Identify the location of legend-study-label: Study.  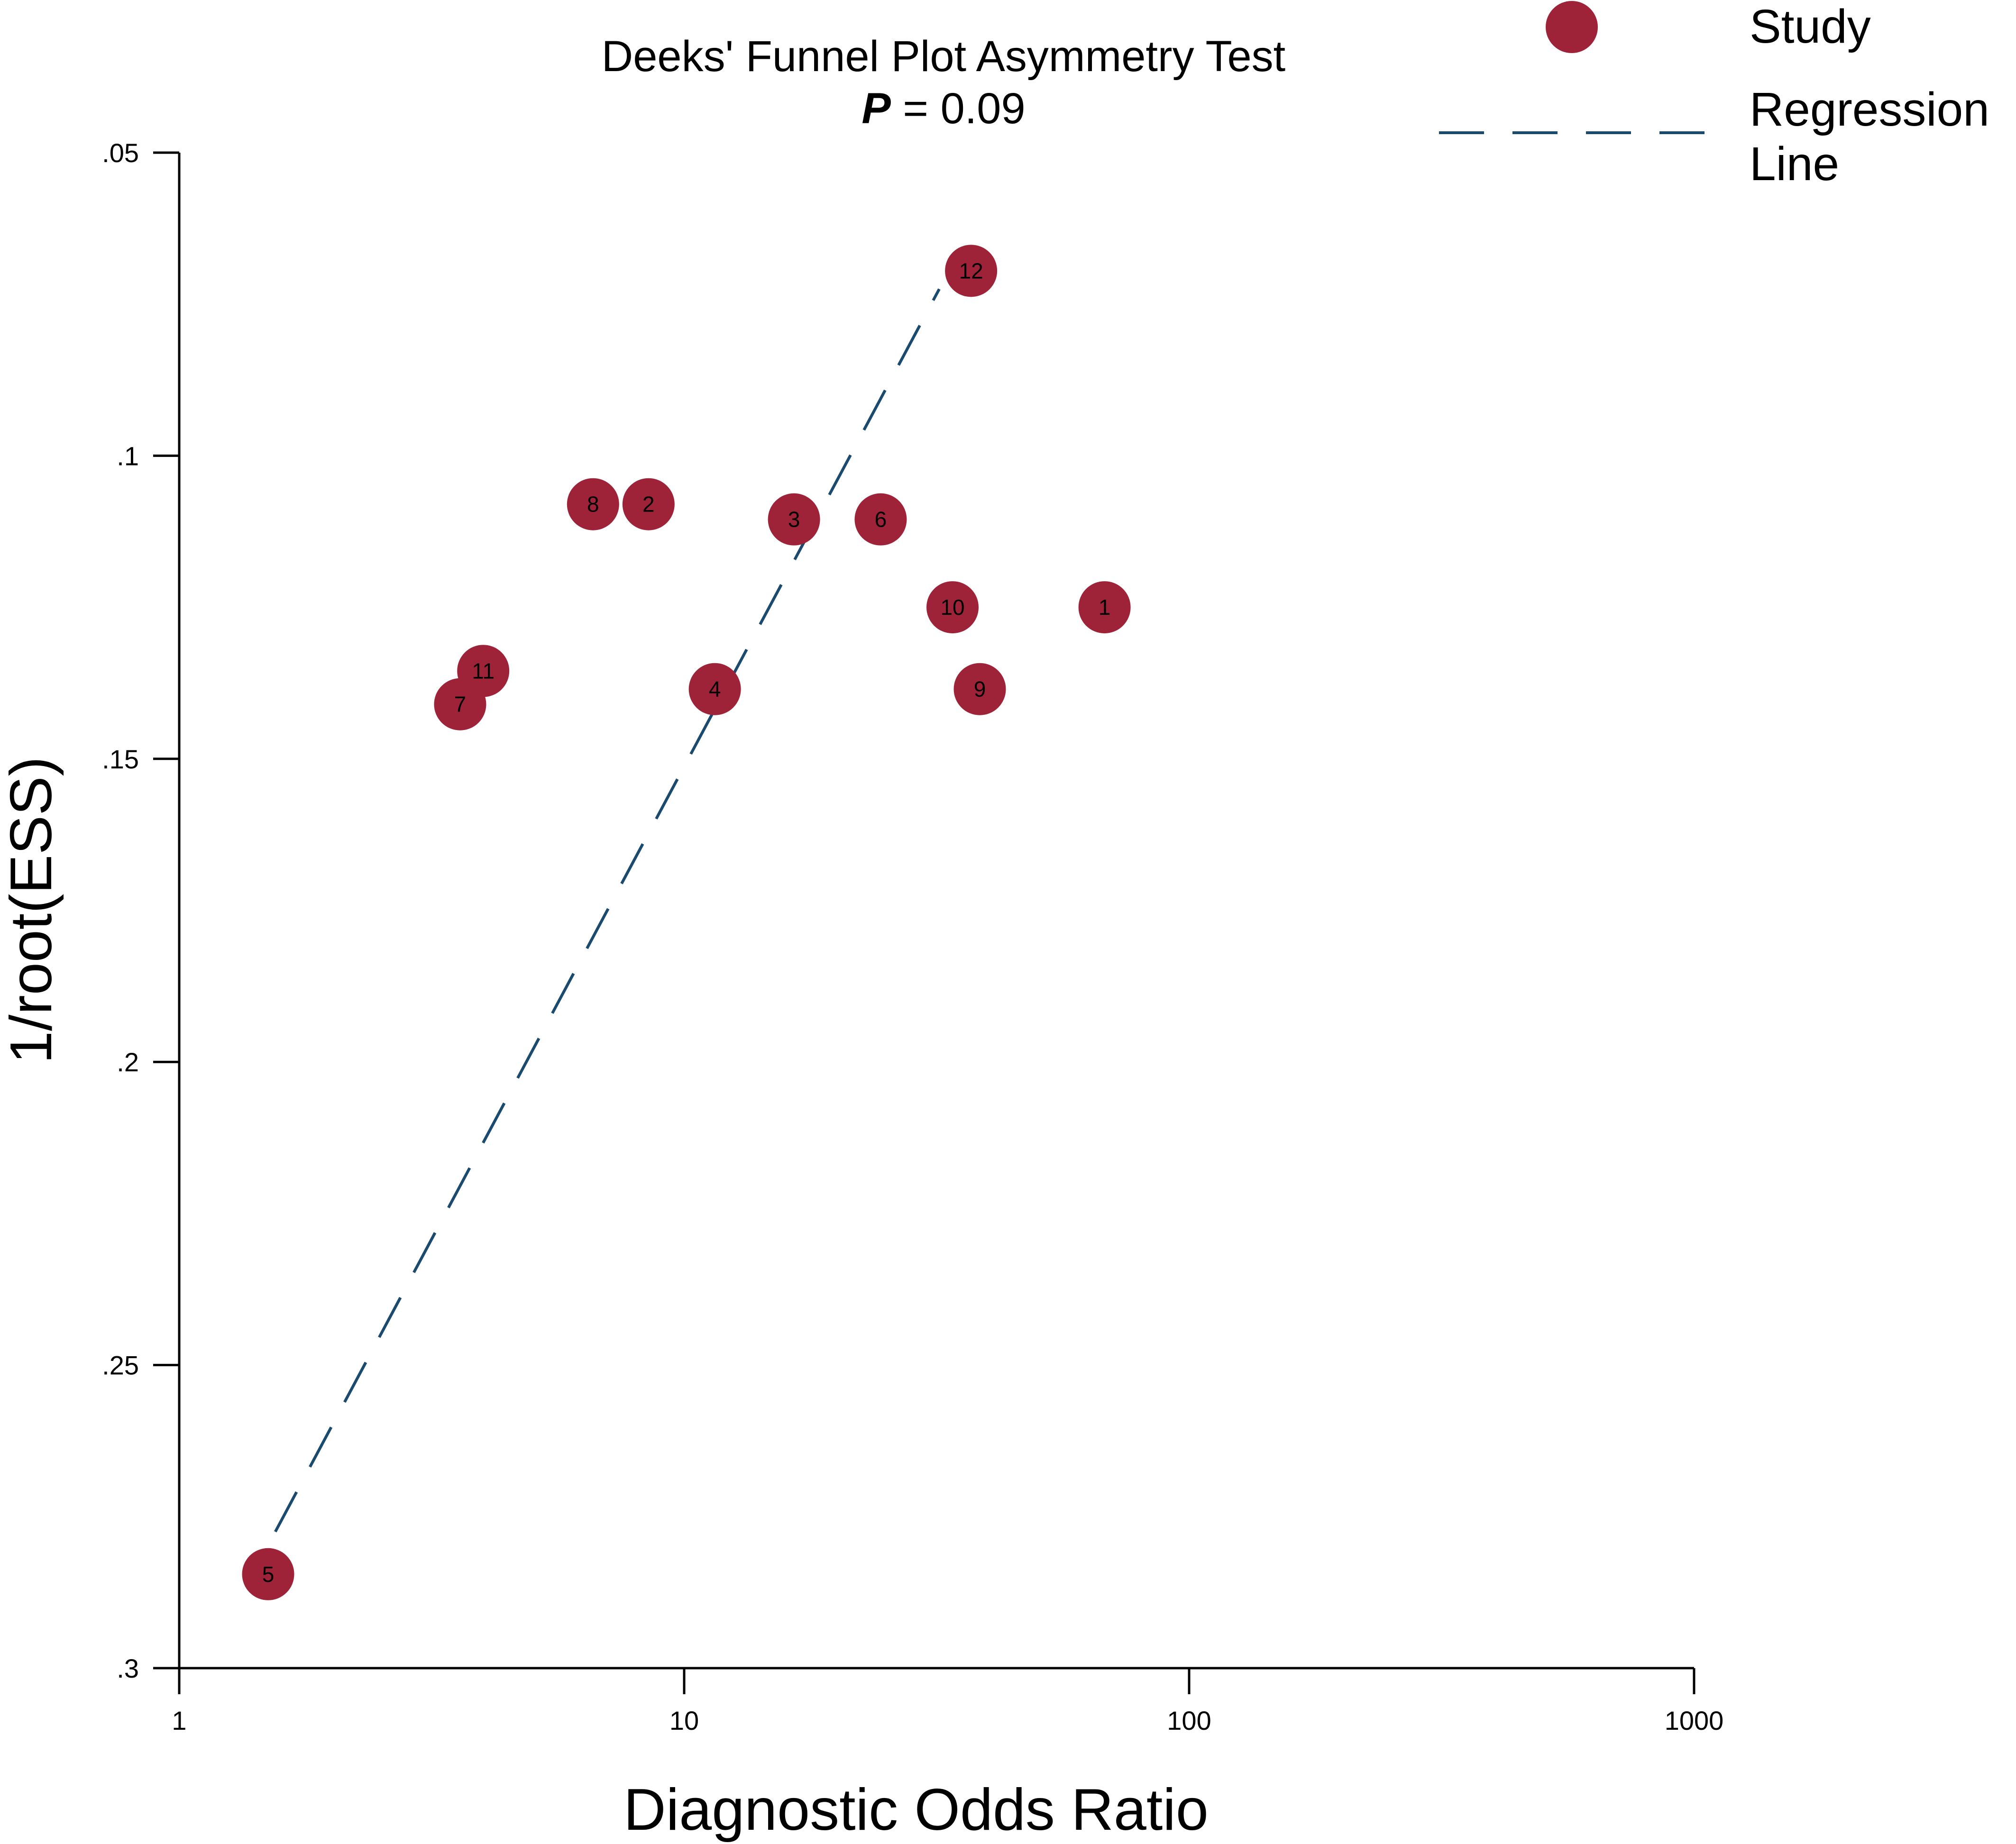
(1810, 26).